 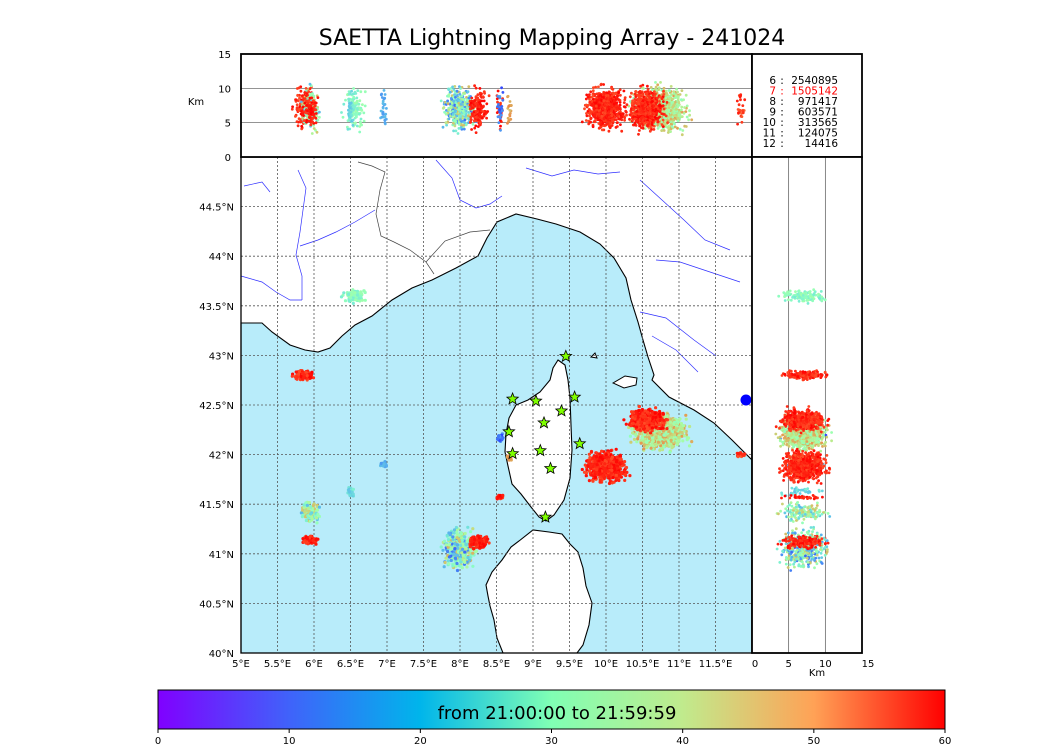 What do you see at coordinates (460, 664) in the screenshot?
I see `map-x-tick-label: 8°E` at bounding box center [460, 664].